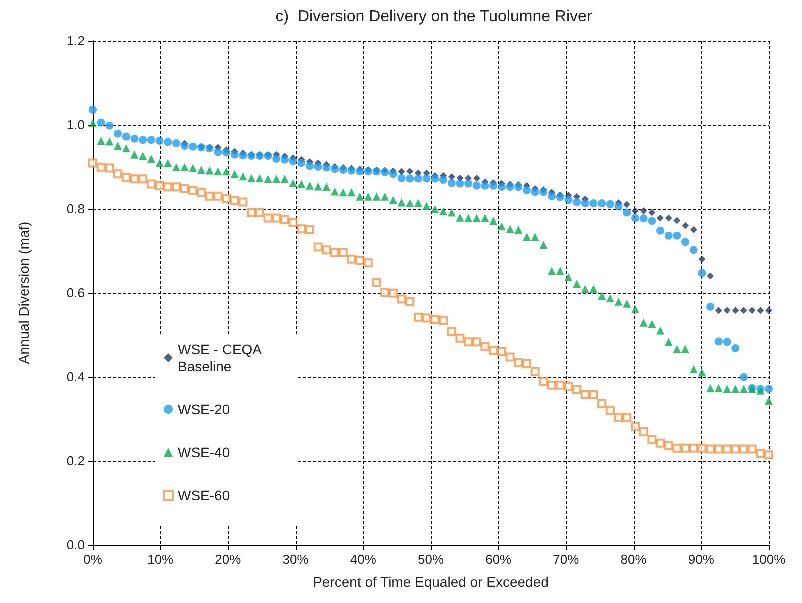  I want to click on x-axis-title: Percent of Time Equaled or Exceeded, so click(431, 582).